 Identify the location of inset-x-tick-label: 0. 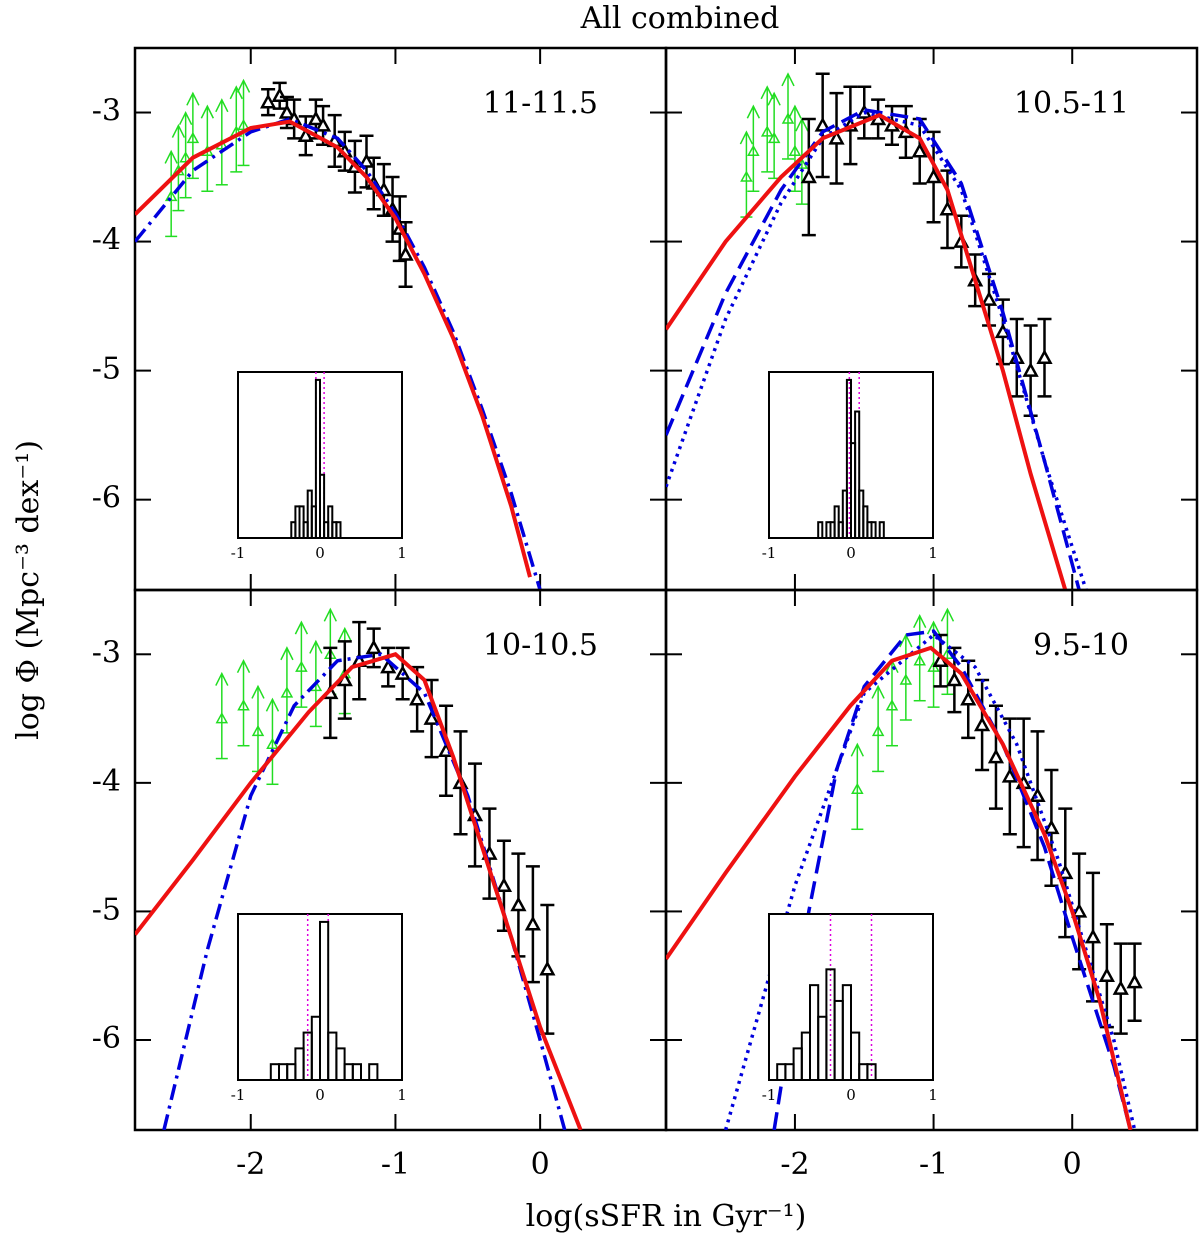
(851, 1095).